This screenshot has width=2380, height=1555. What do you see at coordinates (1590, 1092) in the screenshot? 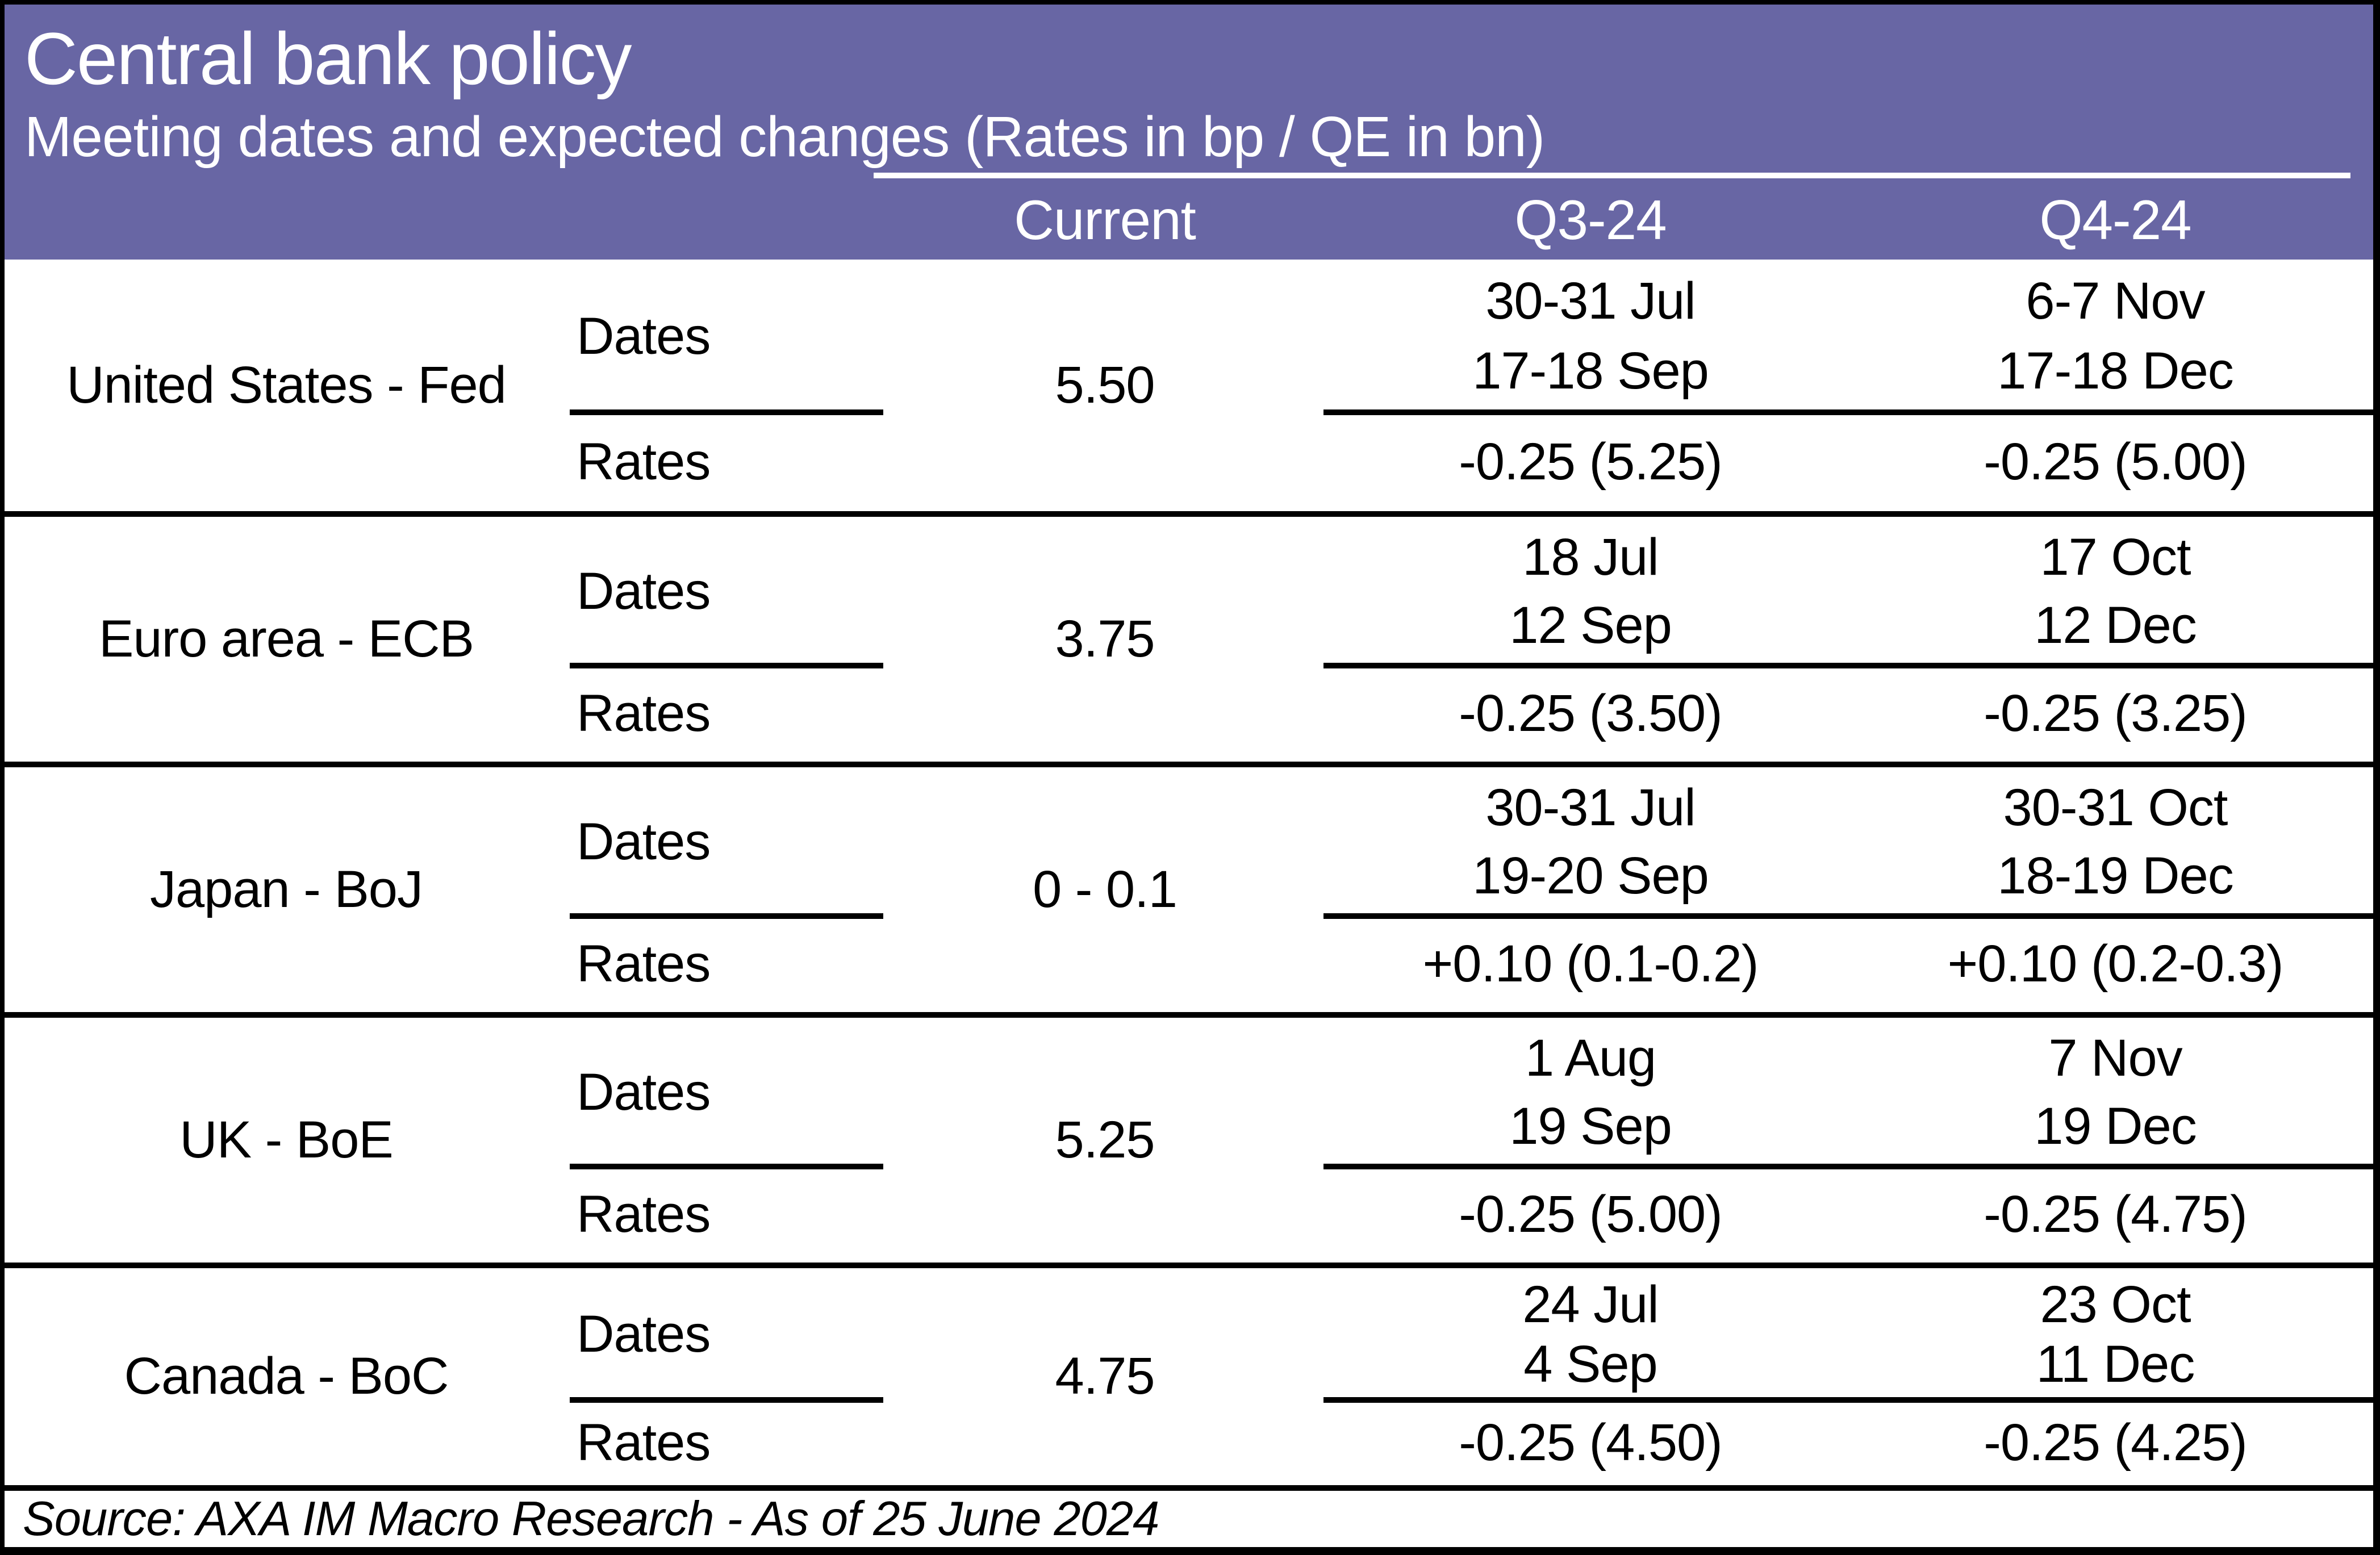
I see `q3-meeting-dates: 1 Aug 19 Sep` at bounding box center [1590, 1092].